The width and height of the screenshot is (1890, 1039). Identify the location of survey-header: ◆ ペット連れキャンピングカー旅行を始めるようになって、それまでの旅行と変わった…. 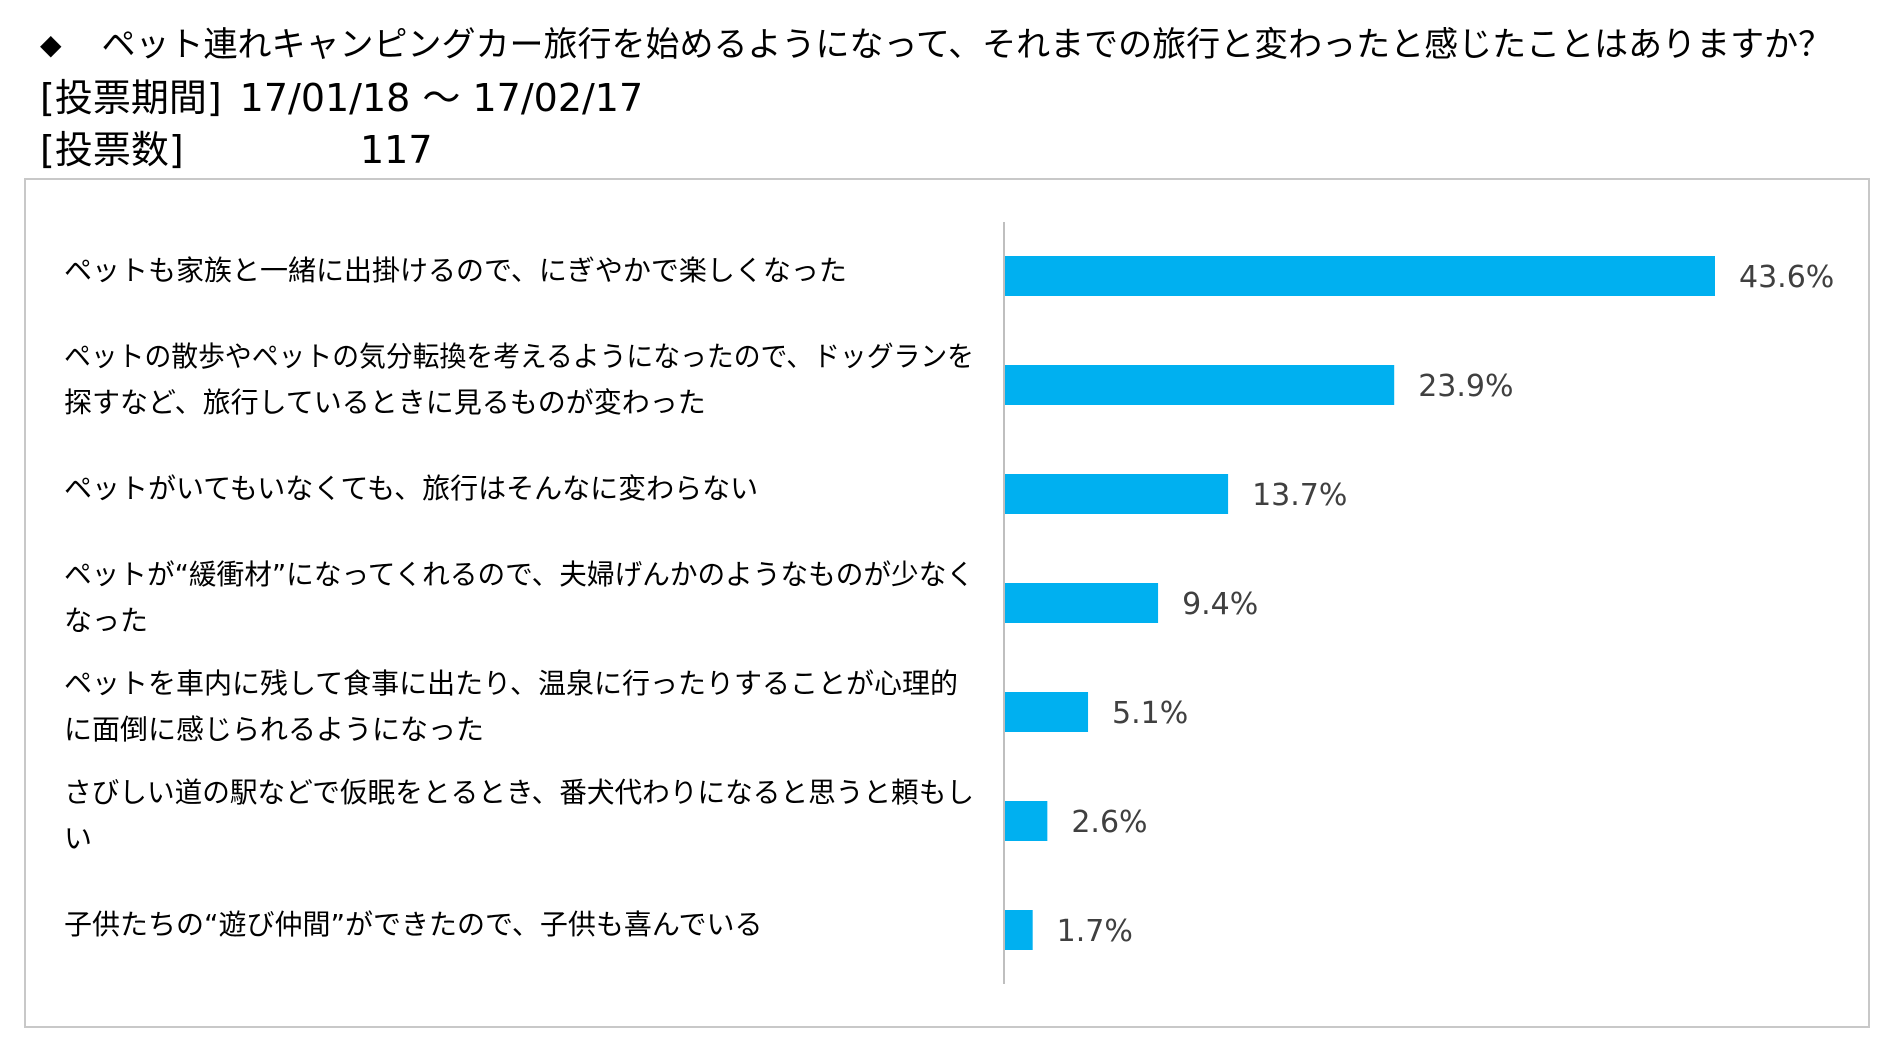
(936, 97).